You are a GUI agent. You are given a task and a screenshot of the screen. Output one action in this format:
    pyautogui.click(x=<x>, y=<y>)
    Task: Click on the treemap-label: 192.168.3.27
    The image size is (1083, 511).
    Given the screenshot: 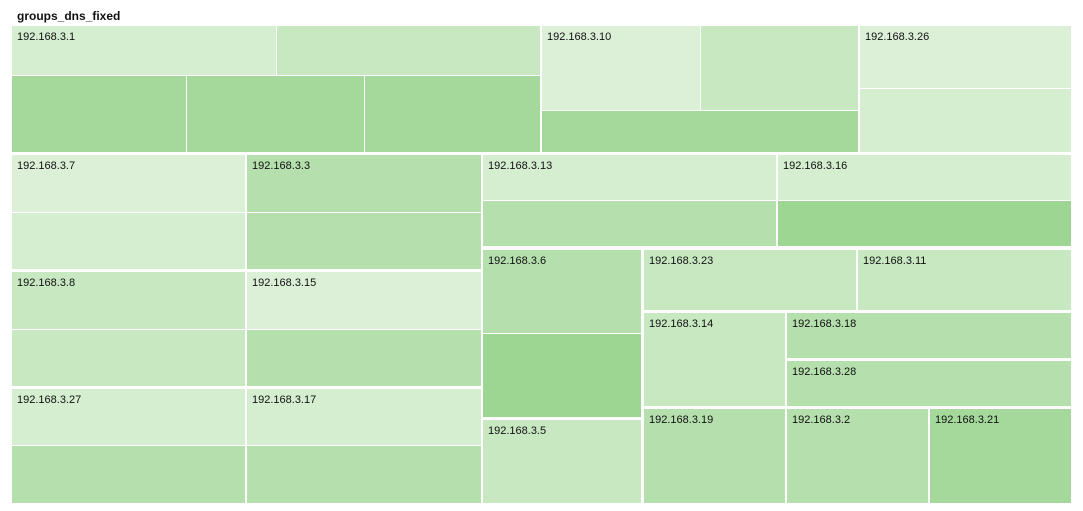 What is the action you would take?
    pyautogui.click(x=49, y=400)
    